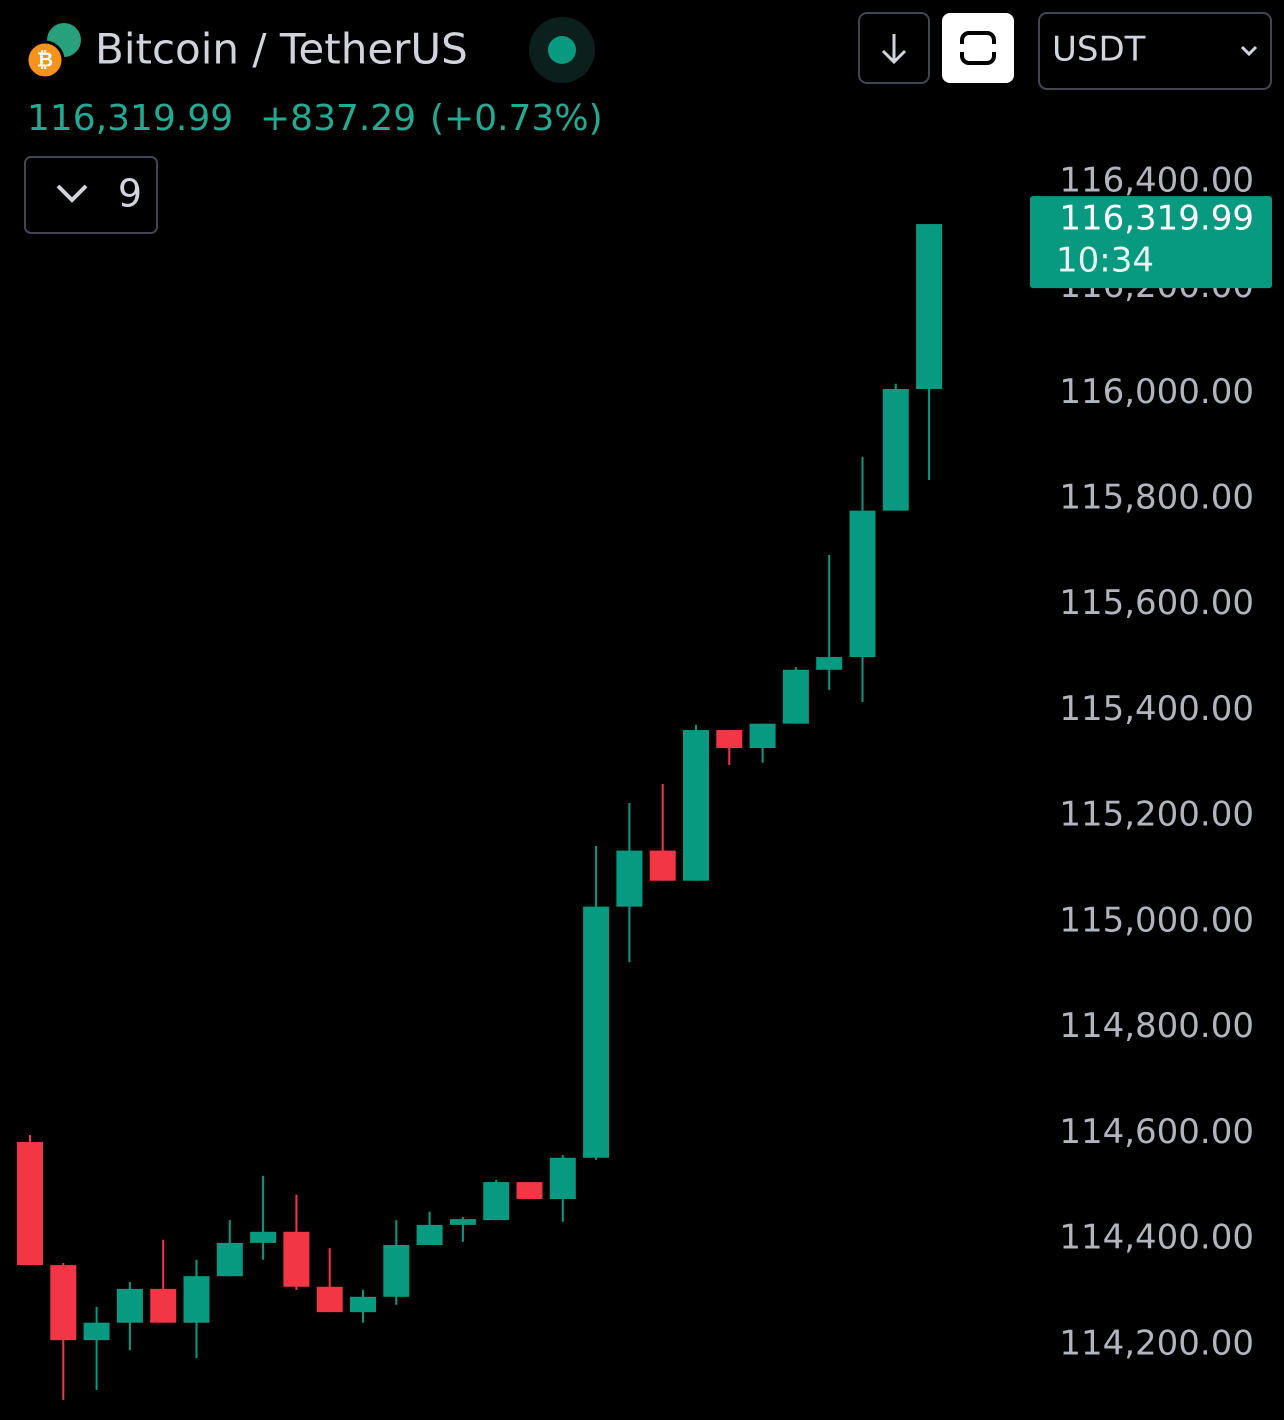  Describe the element at coordinates (281, 49) in the screenshot. I see `symbol-title: Bitcoin / TetherUS` at that location.